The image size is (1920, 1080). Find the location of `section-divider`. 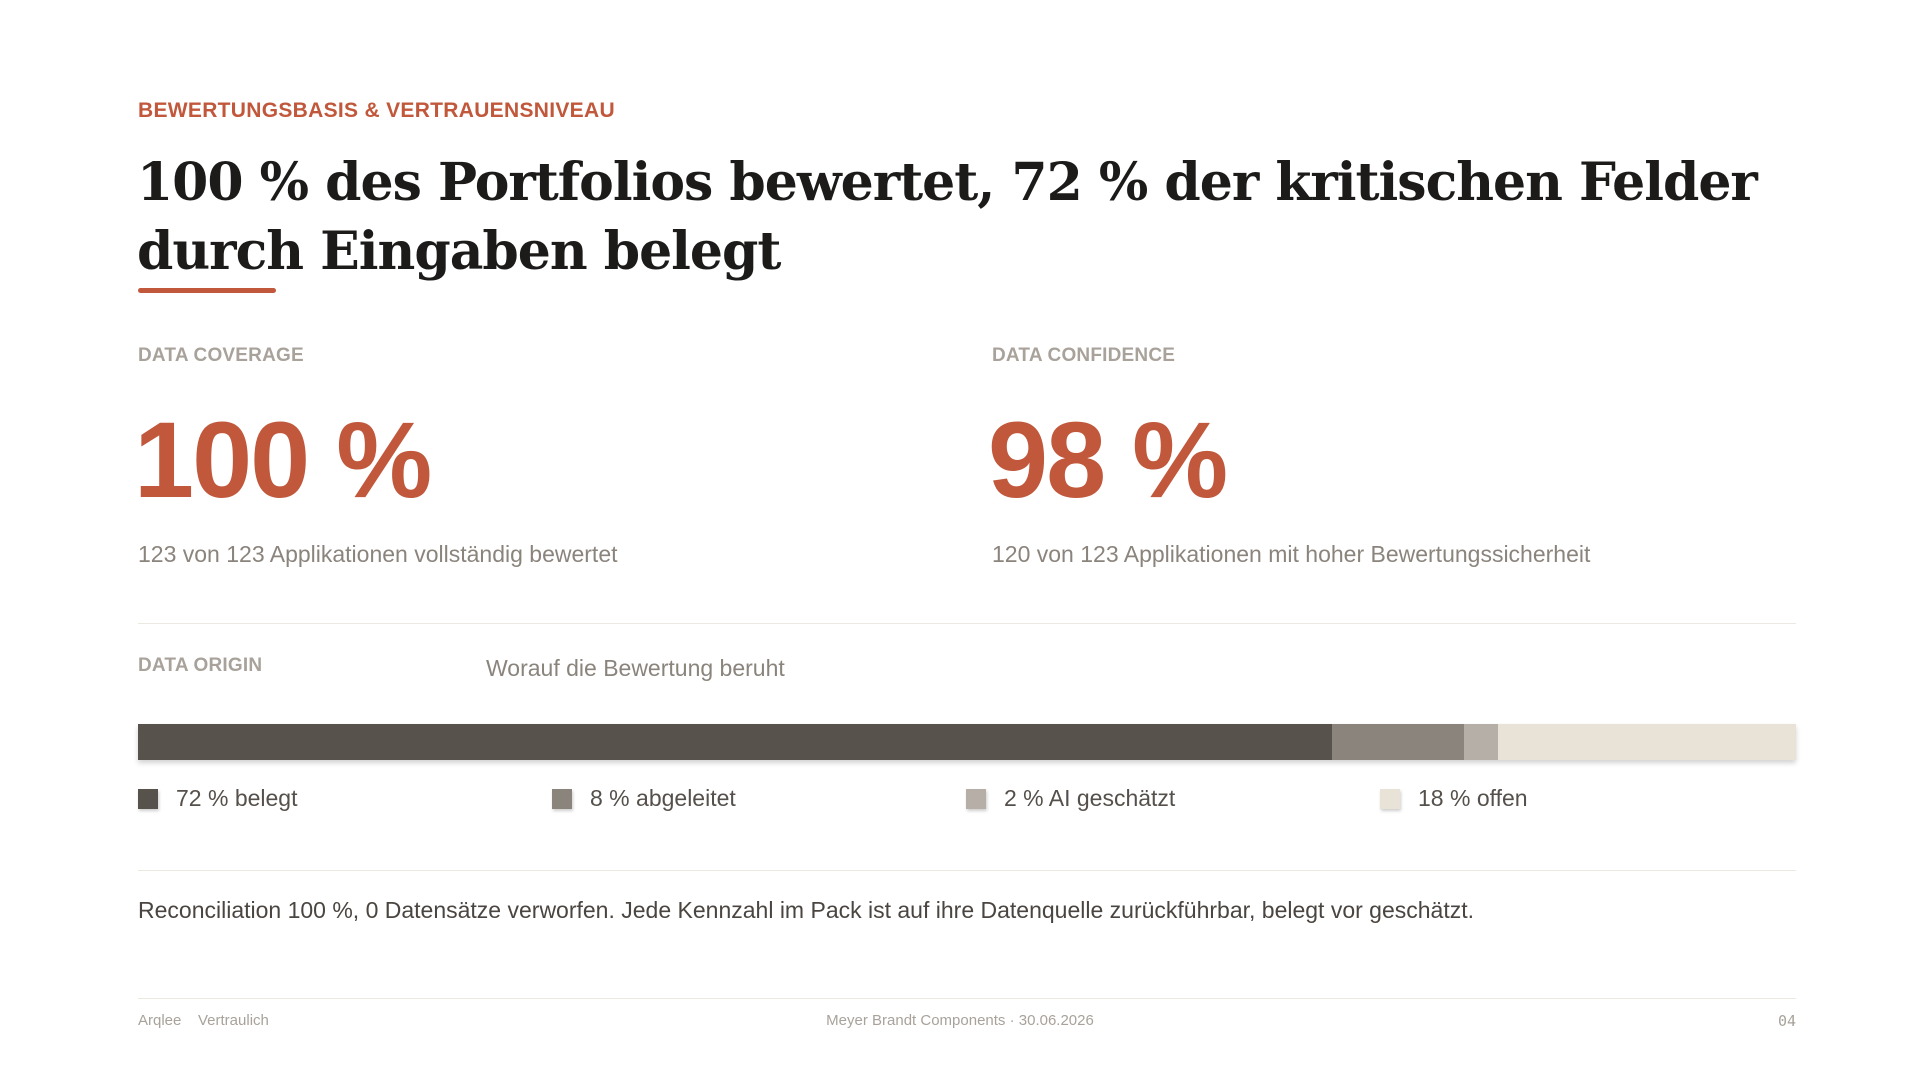

section-divider is located at coordinates (967, 623).